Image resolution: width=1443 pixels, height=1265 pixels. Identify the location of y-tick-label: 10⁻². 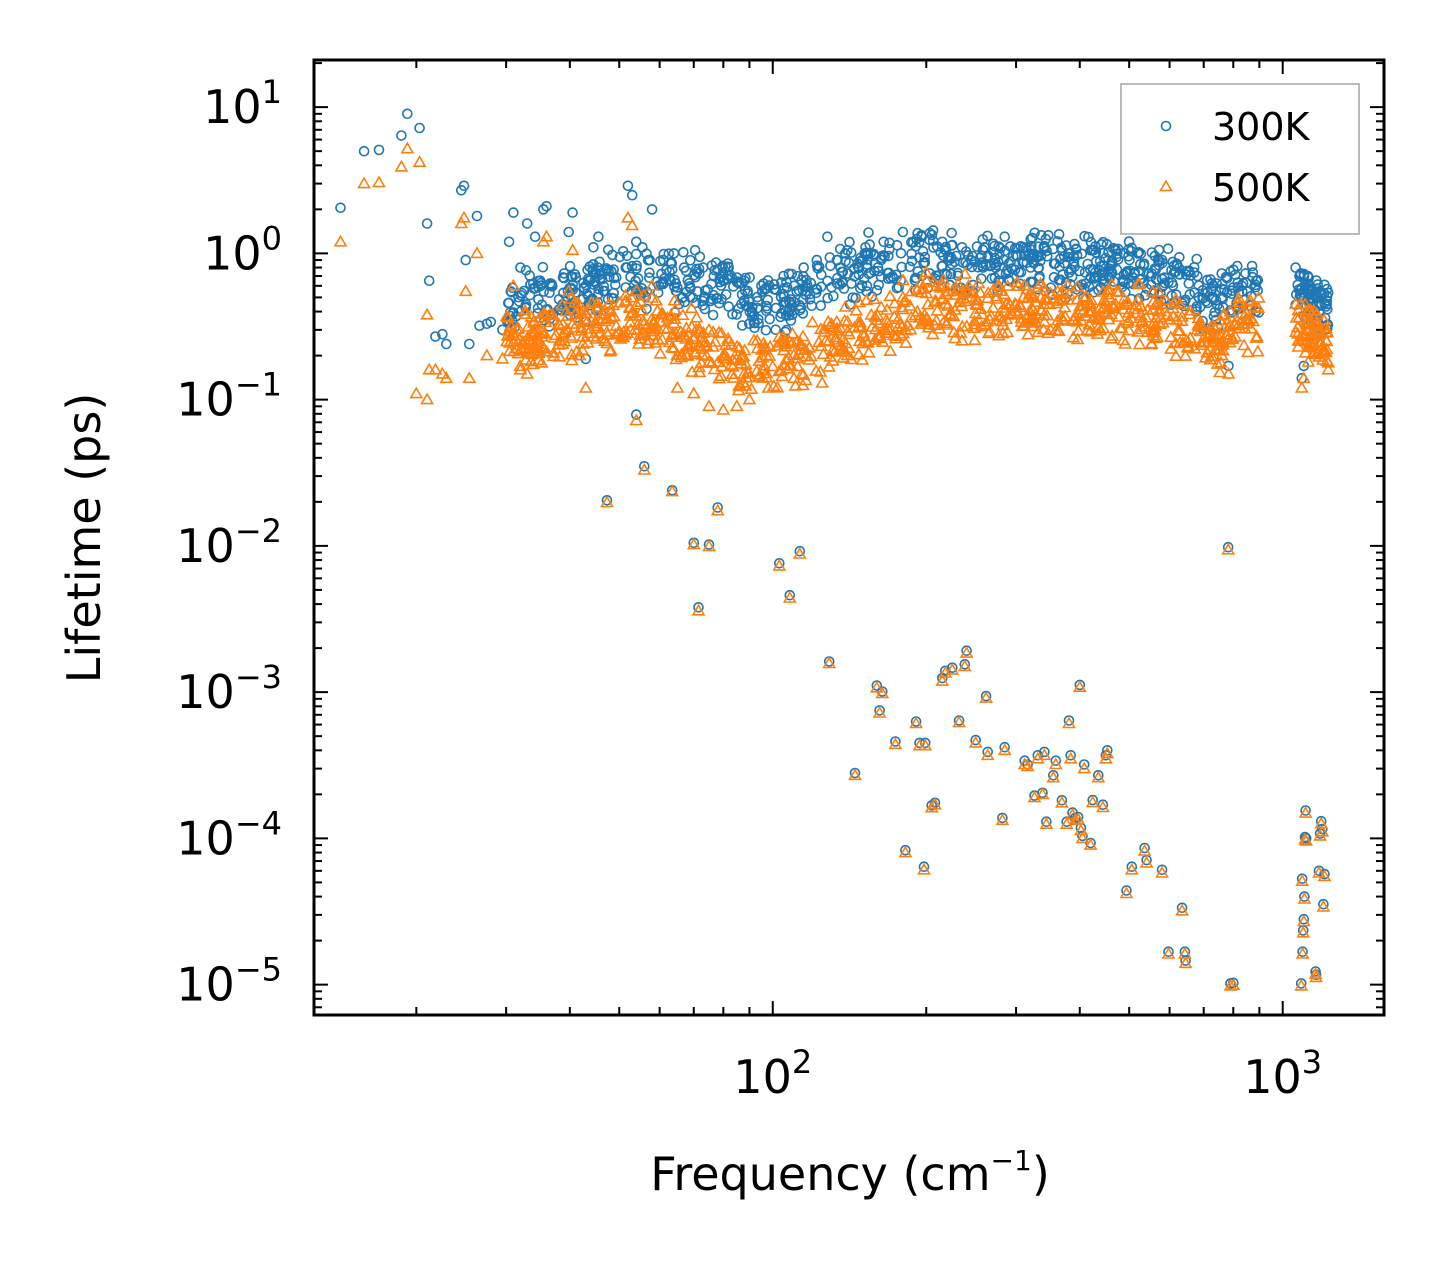
(229, 542).